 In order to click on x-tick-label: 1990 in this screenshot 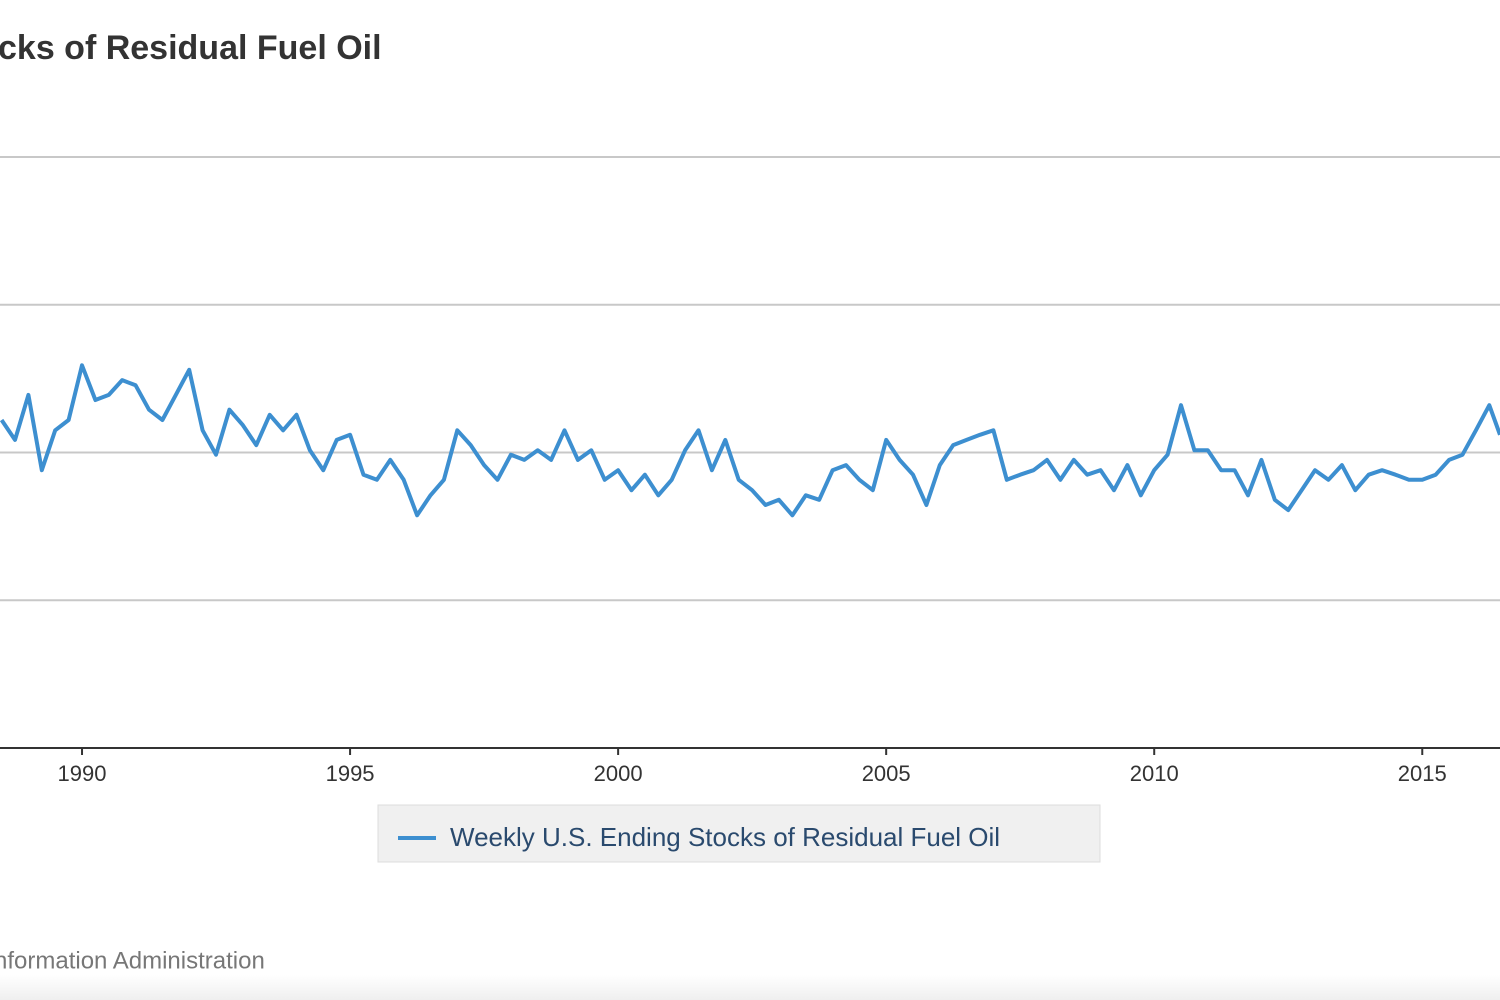, I will do `click(82, 773)`.